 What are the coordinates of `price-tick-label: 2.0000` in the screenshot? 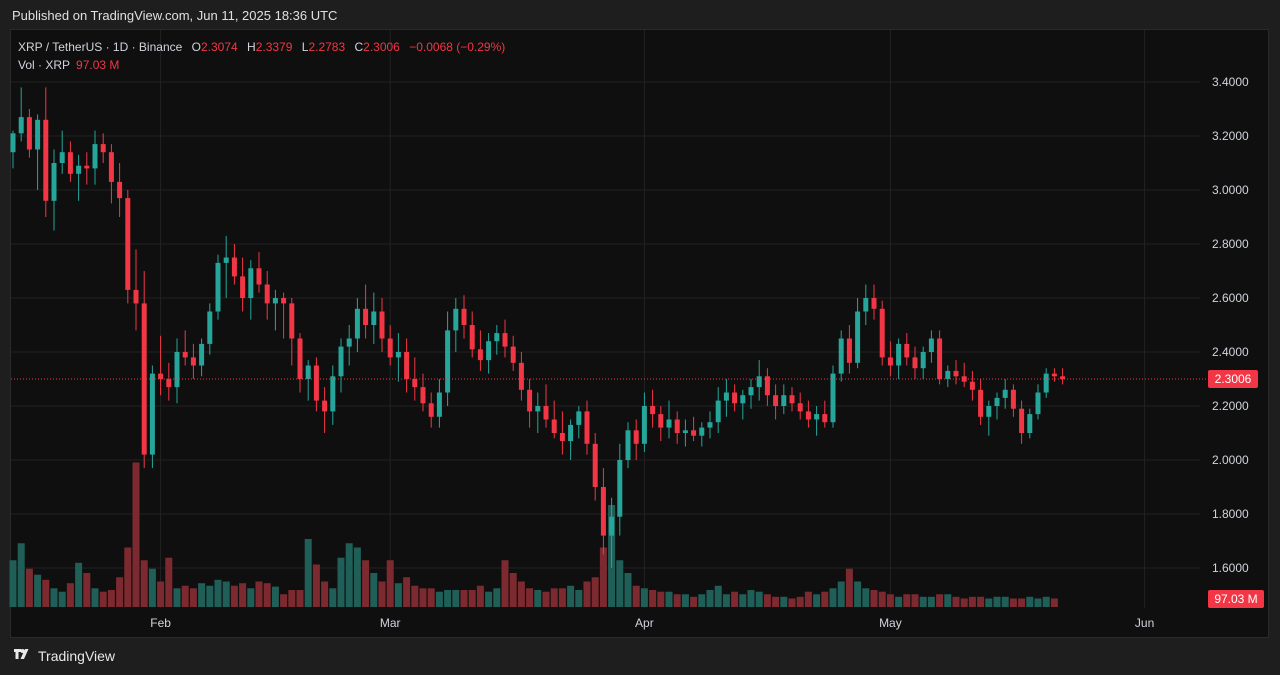 It's located at (1230, 460).